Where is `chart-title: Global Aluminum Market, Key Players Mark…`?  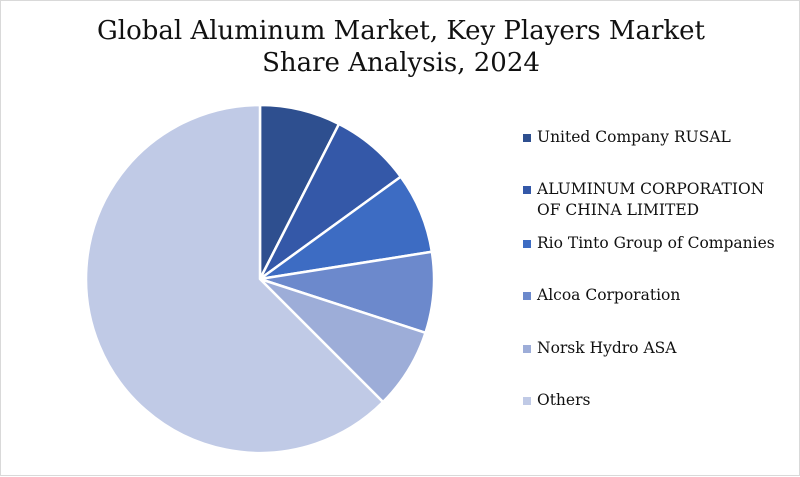
chart-title: Global Aluminum Market, Key Players Mark… is located at coordinates (400, 47).